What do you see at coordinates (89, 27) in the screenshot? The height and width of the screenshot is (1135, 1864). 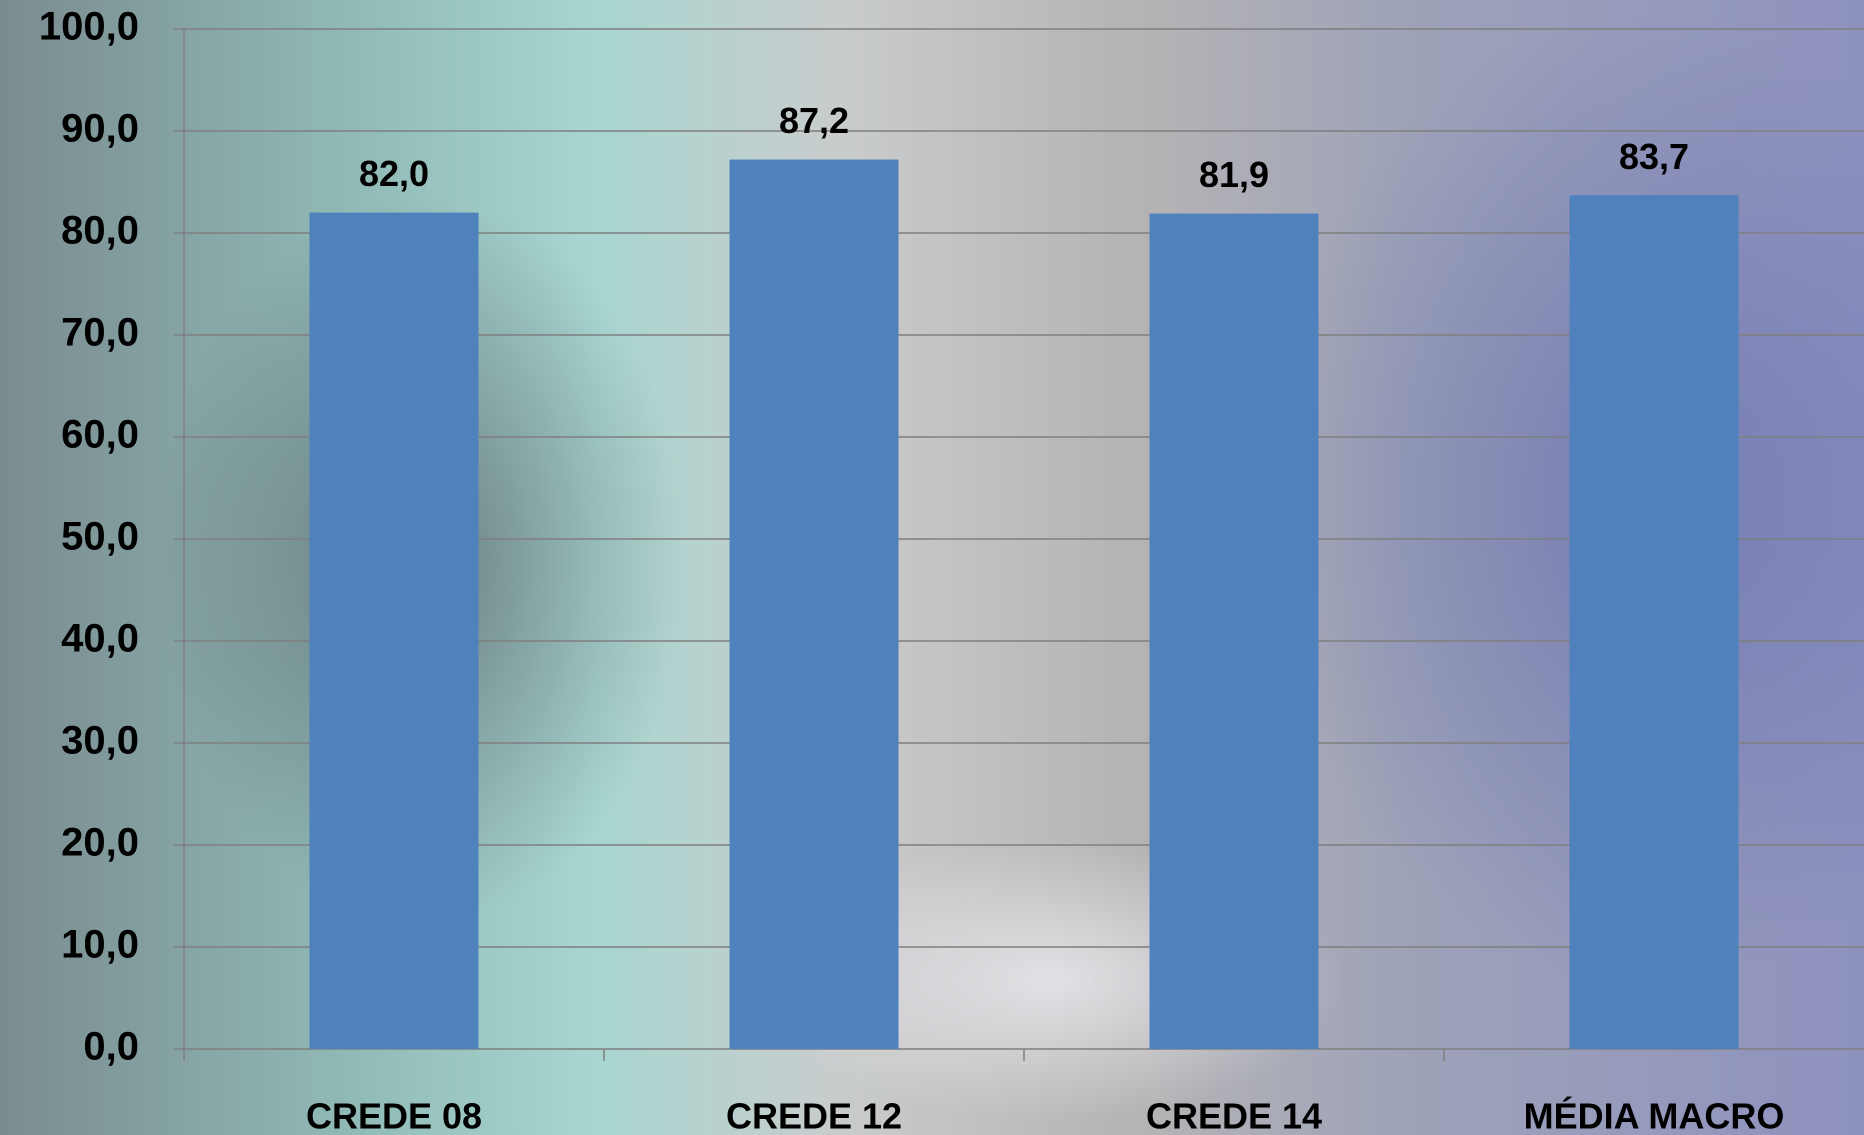 I see `y-tick-label: 100,0` at bounding box center [89, 27].